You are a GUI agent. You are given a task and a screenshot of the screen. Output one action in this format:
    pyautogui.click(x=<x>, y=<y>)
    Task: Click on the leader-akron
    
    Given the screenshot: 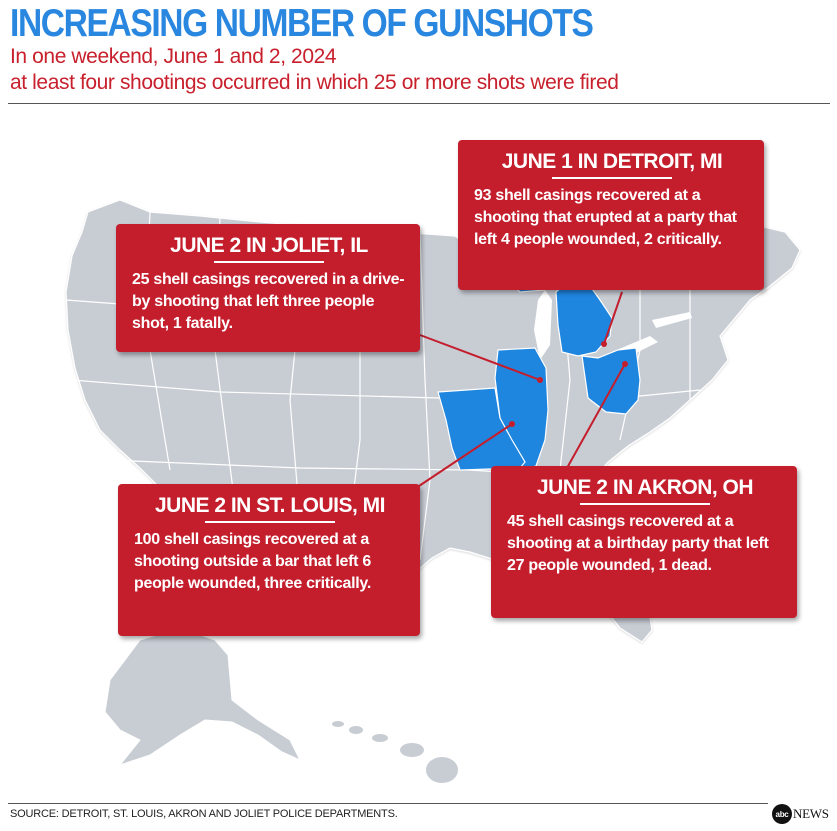 What is the action you would take?
    pyautogui.click(x=596, y=416)
    